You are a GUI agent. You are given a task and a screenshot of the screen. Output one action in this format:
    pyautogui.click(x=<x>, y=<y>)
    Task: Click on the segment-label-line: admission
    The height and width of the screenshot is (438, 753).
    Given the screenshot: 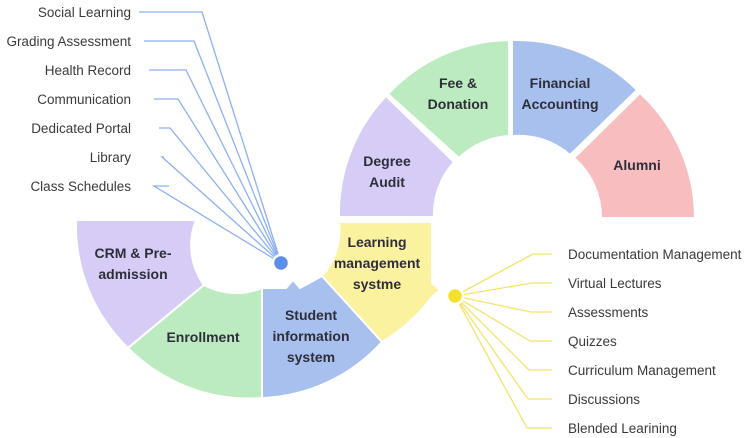 What is the action you would take?
    pyautogui.click(x=132, y=274)
    